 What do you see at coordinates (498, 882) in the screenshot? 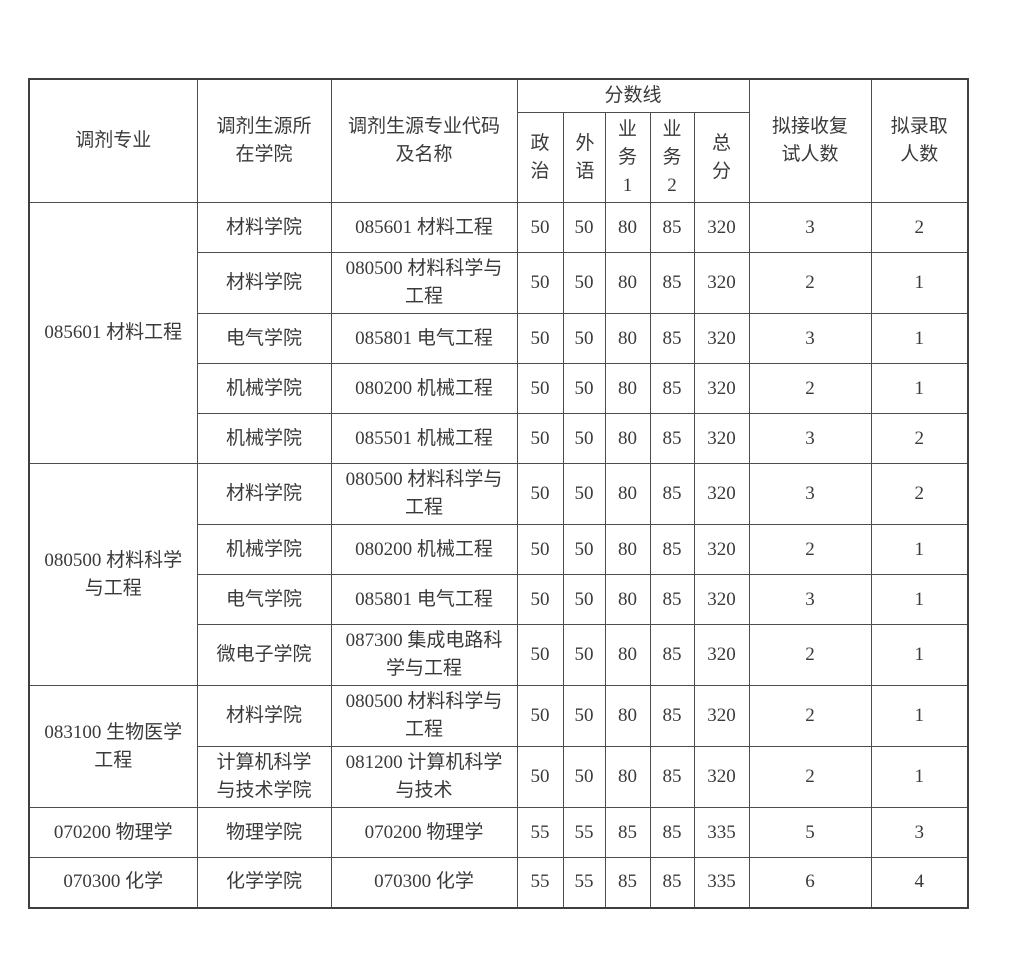
I see `table-row: 070300 化学 化学学院 070300 化学 55 55 85 85 335 6 4` at bounding box center [498, 882].